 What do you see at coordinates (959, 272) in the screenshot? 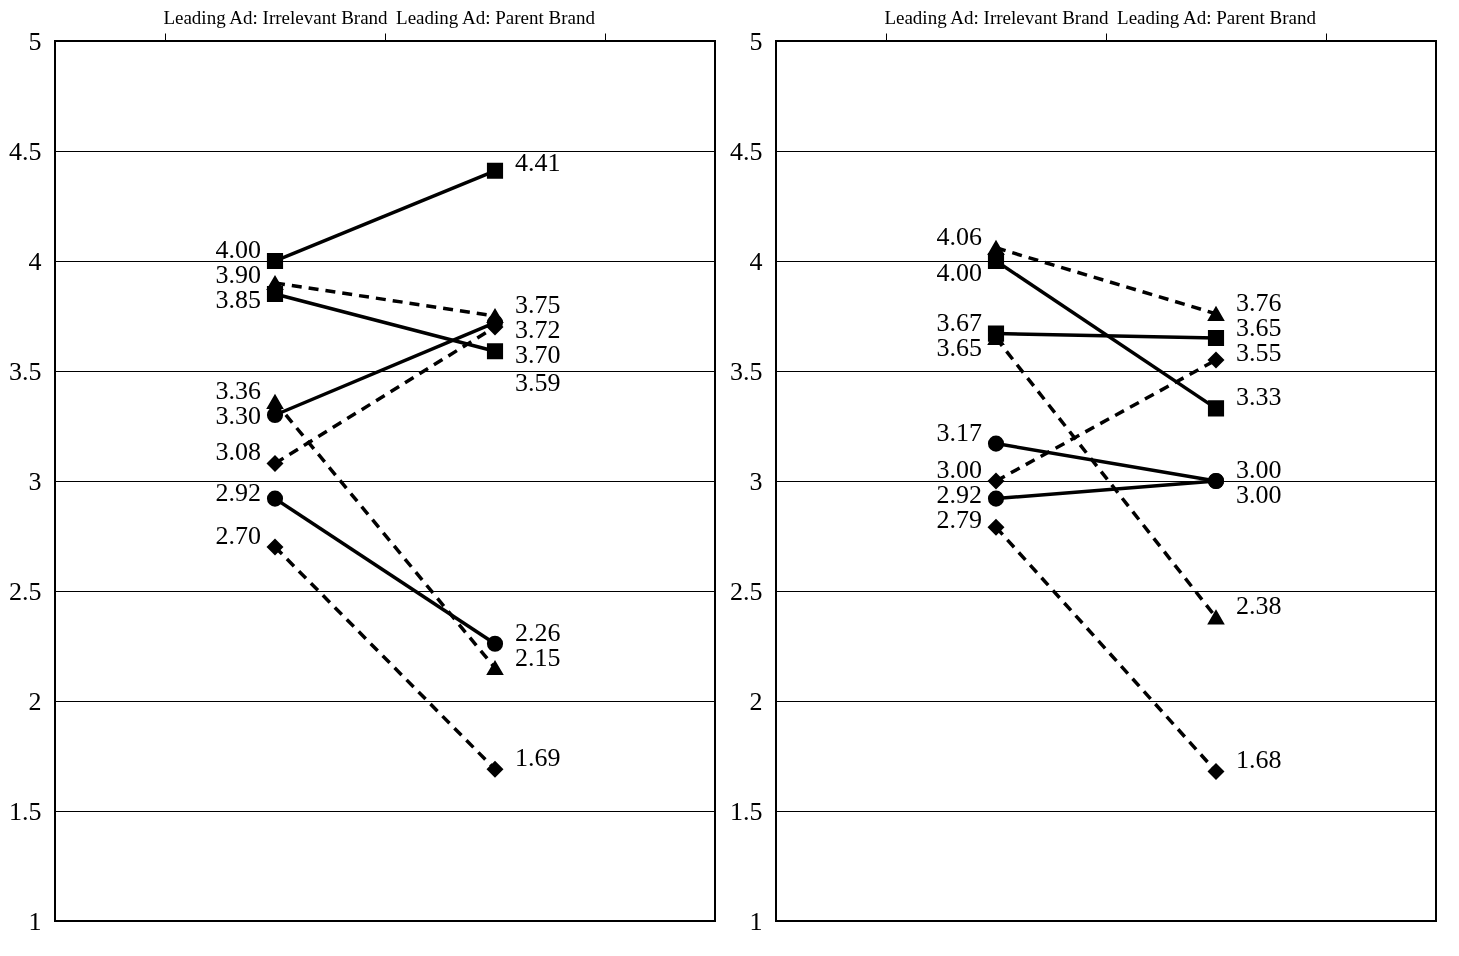
I see `data-label: 4.00` at bounding box center [959, 272].